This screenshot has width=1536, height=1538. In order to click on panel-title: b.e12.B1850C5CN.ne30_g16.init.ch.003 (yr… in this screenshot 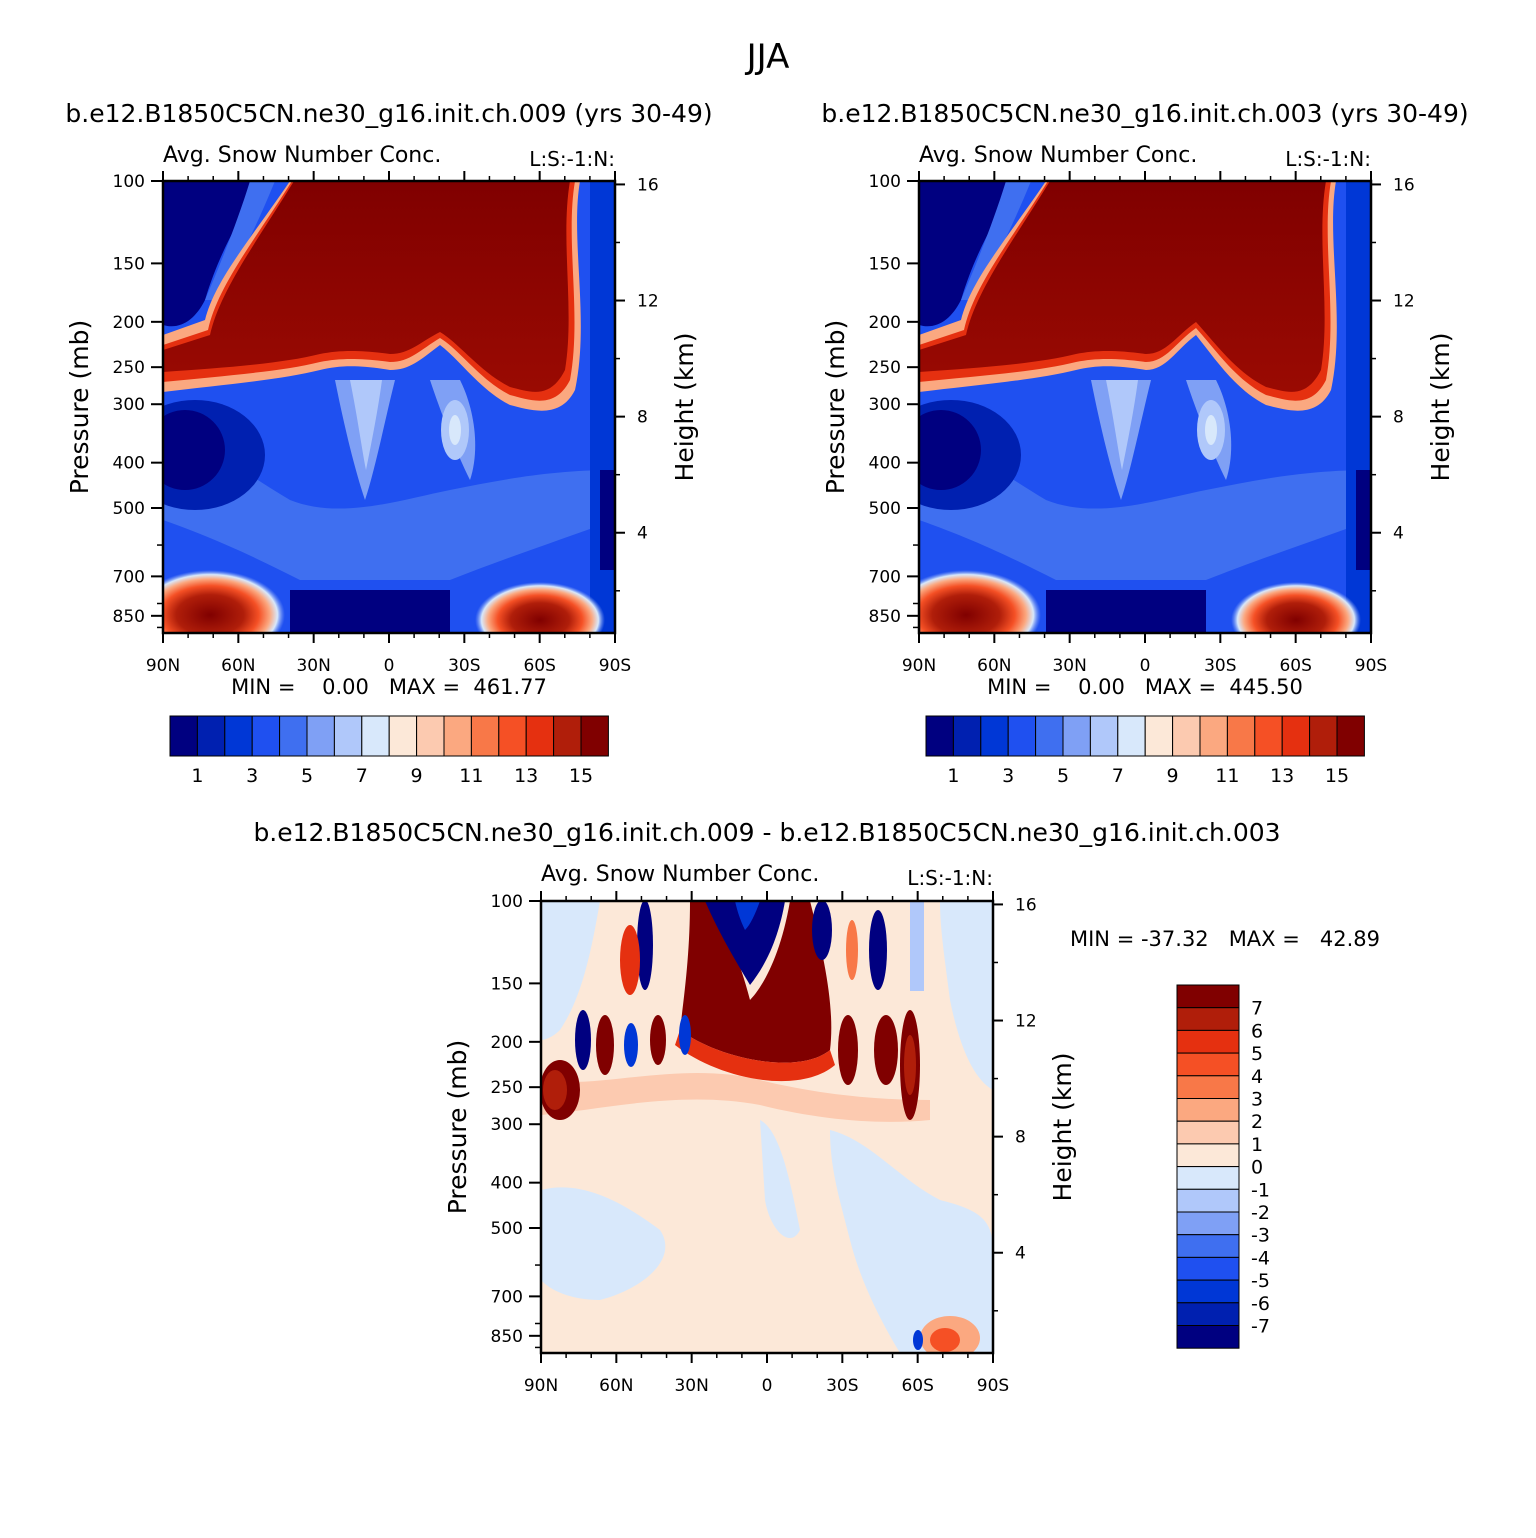, I will do `click(1144, 113)`.